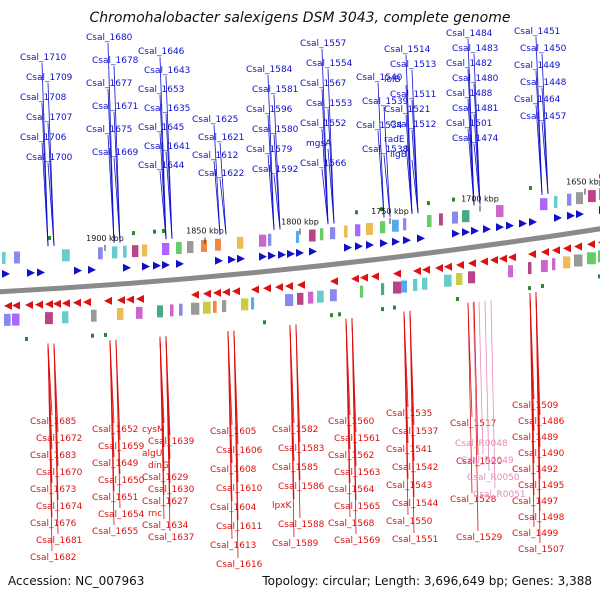 The width and height of the screenshot is (600, 600). What do you see at coordinates (158, 466) in the screenshot?
I see `bottom-gene-label: dinG` at bounding box center [158, 466].